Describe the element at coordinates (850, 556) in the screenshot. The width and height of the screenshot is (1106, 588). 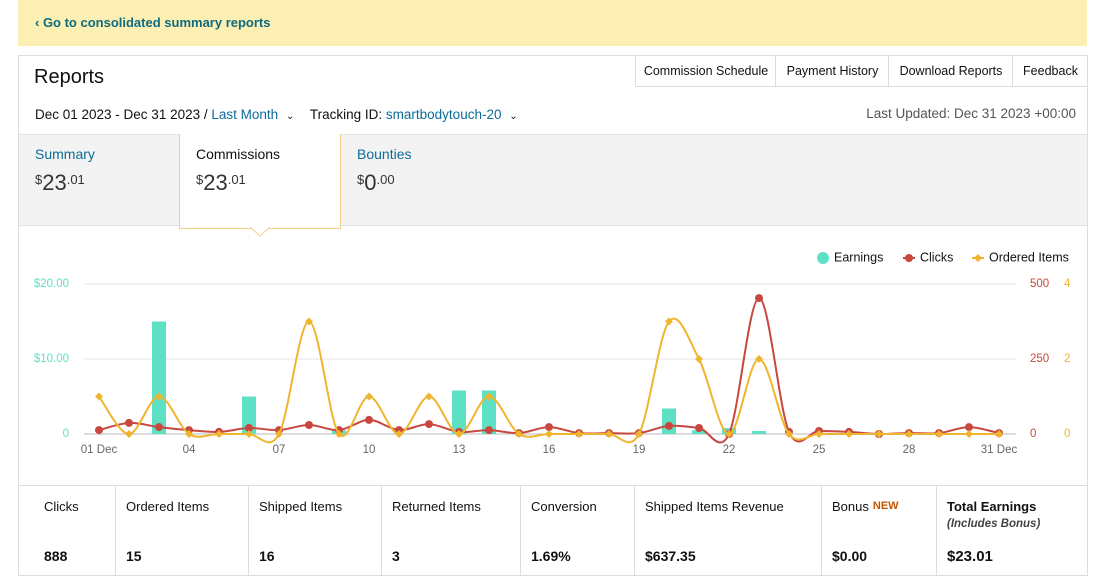
I see `stat-value: $0.00` at that location.